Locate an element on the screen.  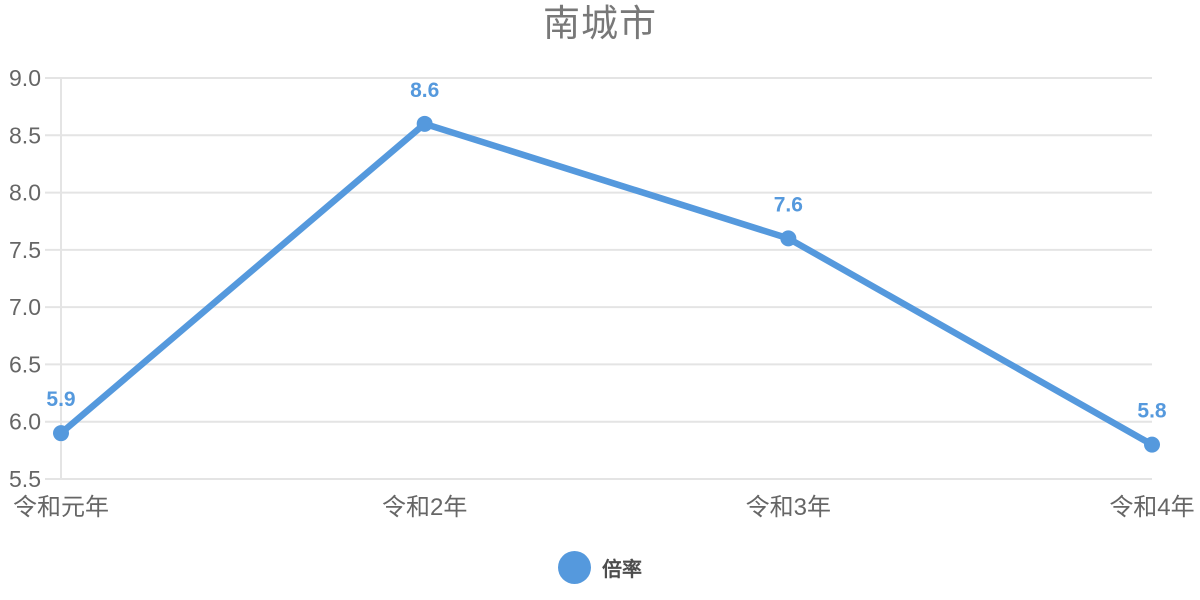
y-axis-tick-label: 9.0 is located at coordinates (25, 78).